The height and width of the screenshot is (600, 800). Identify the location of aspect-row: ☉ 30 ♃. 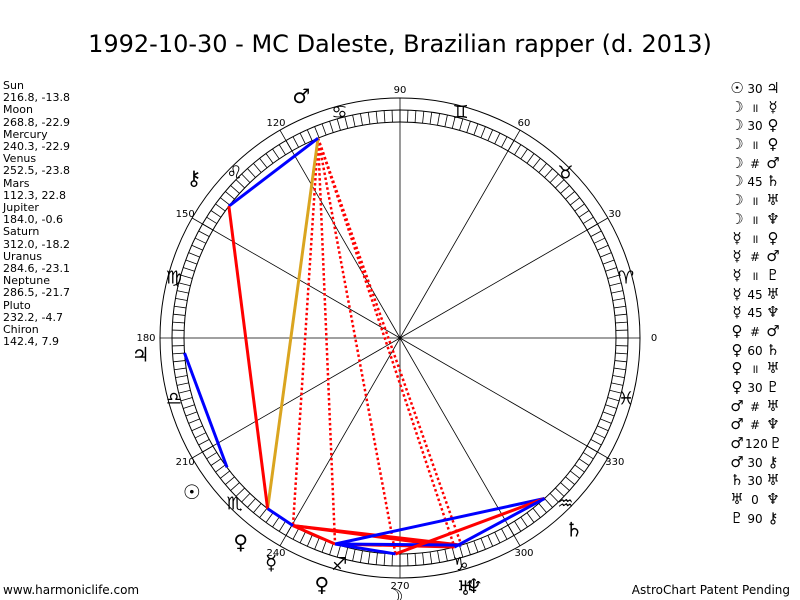
(756, 88).